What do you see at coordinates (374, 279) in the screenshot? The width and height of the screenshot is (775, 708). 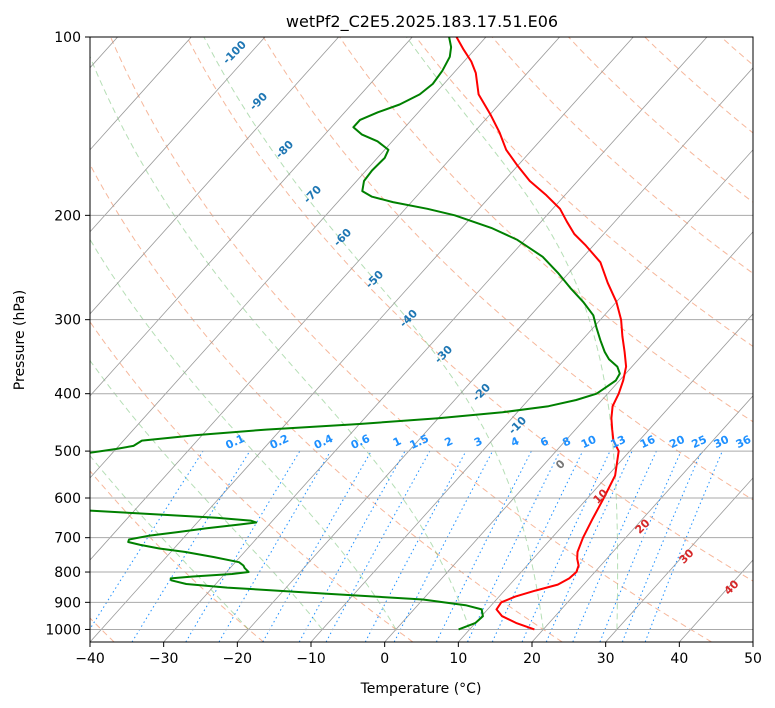 I see `dry-adiabat-label: -50` at bounding box center [374, 279].